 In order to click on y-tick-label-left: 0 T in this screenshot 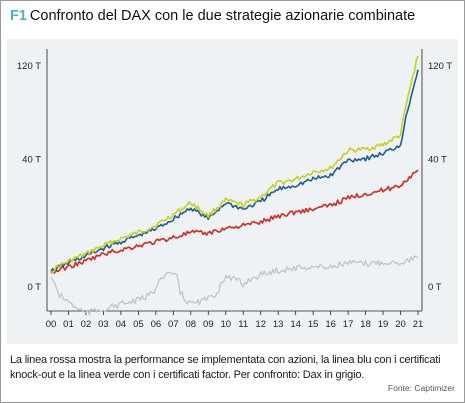, I will do `click(34, 287)`.